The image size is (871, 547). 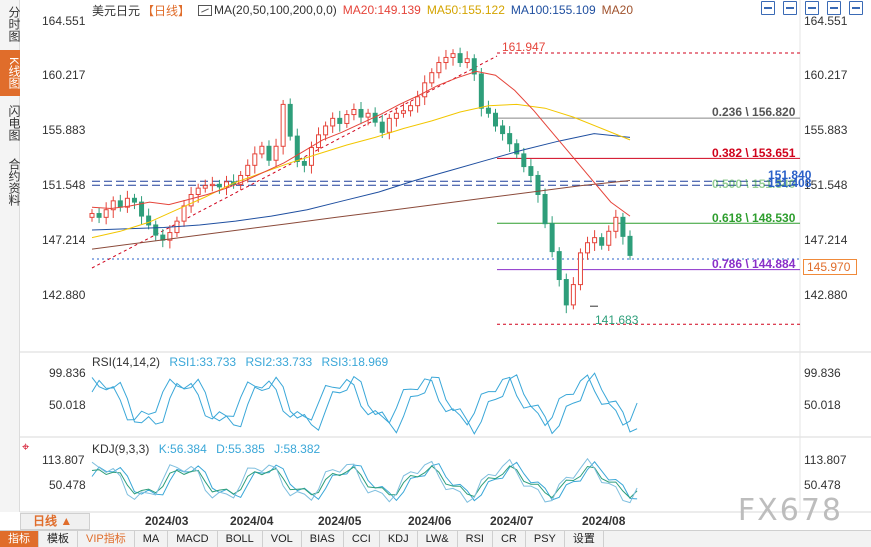 I want to click on rsi-axis-left-0: 99.836, so click(x=67, y=373).